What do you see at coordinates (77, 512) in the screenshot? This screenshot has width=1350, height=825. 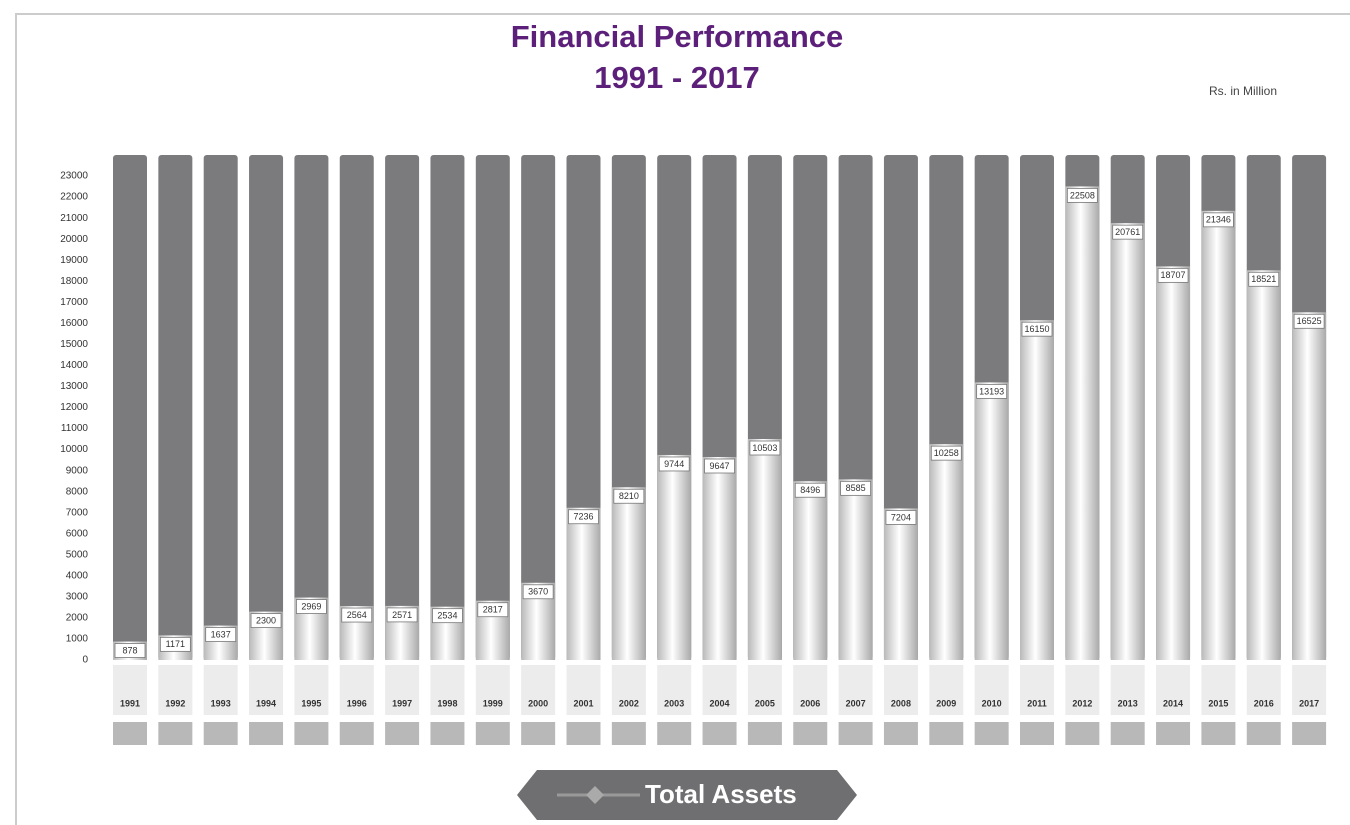 I see `y-tick-label: 7000` at bounding box center [77, 512].